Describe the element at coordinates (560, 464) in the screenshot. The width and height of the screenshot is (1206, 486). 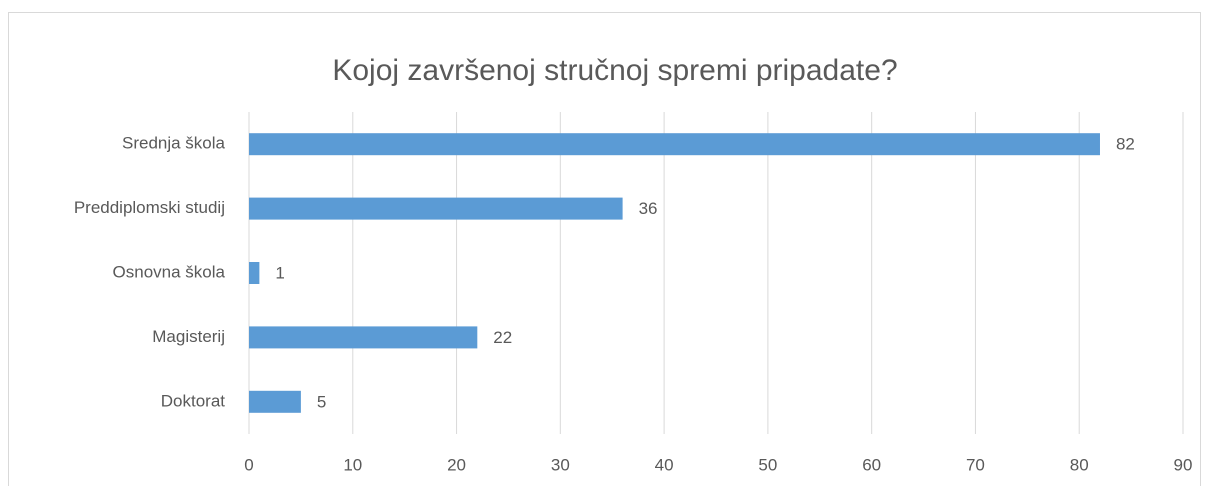
I see `x-tick-label: 30` at that location.